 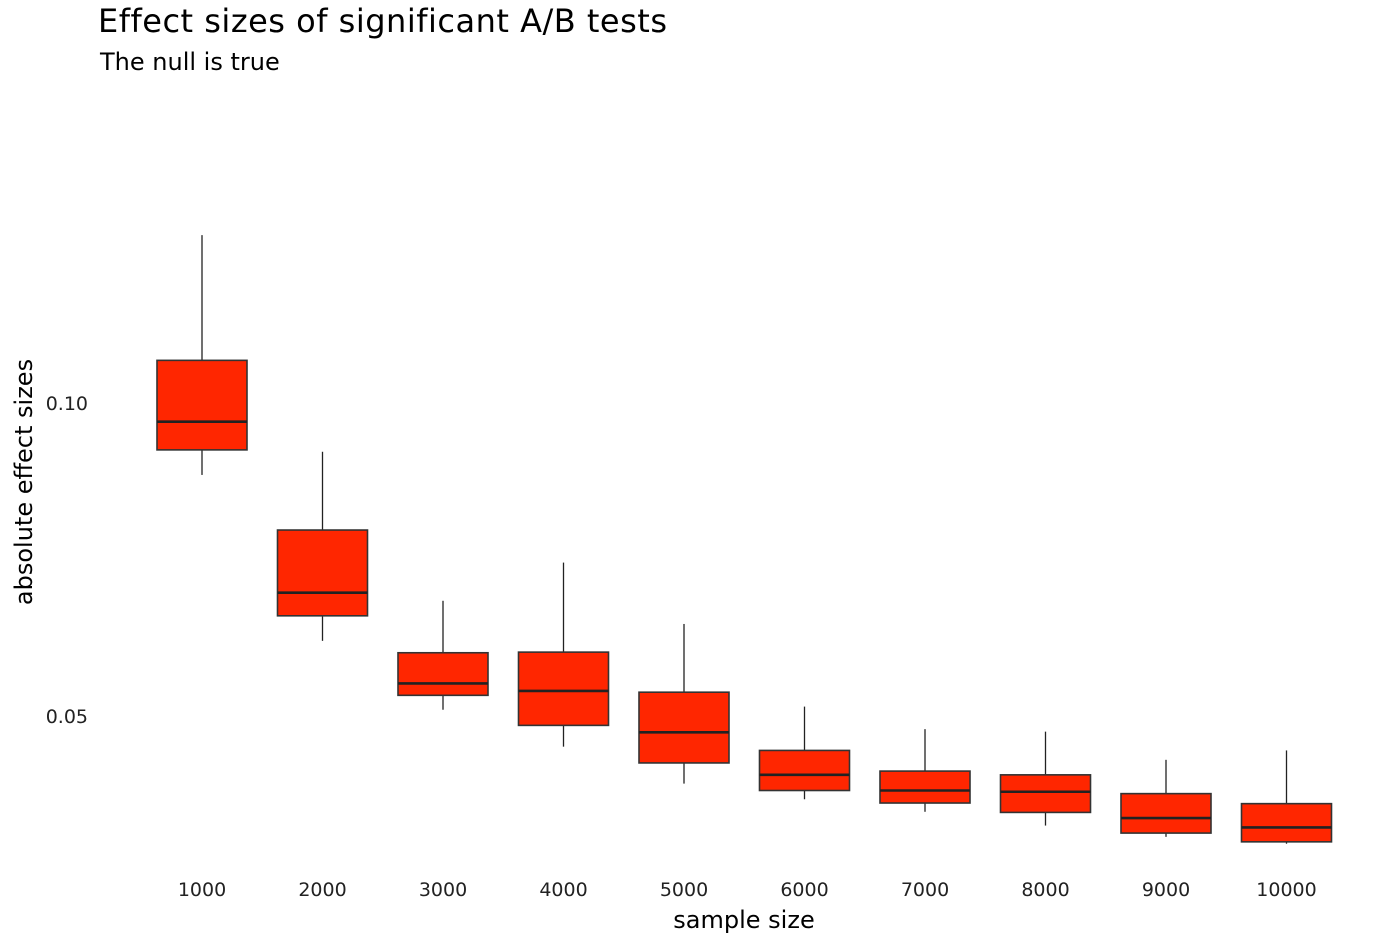 I want to click on x-tick-label: 7000, so click(x=925, y=890).